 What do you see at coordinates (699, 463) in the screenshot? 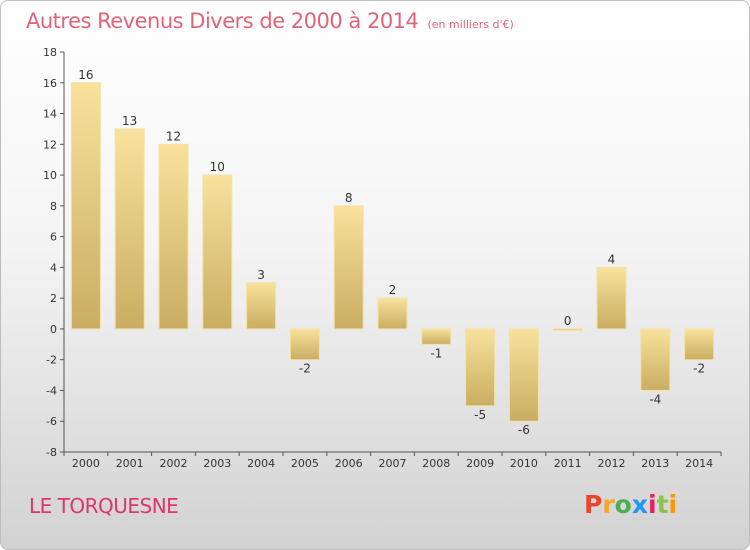
I see `x-tick-label: 2014` at bounding box center [699, 463].